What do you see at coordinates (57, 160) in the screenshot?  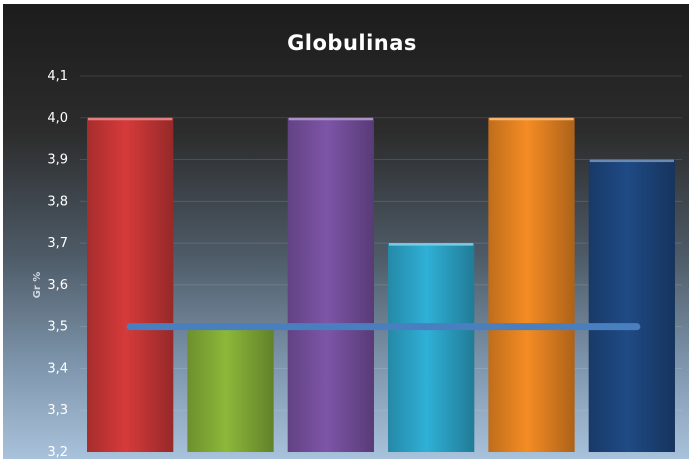 I see `y-tick-label: 3,9` at bounding box center [57, 160].